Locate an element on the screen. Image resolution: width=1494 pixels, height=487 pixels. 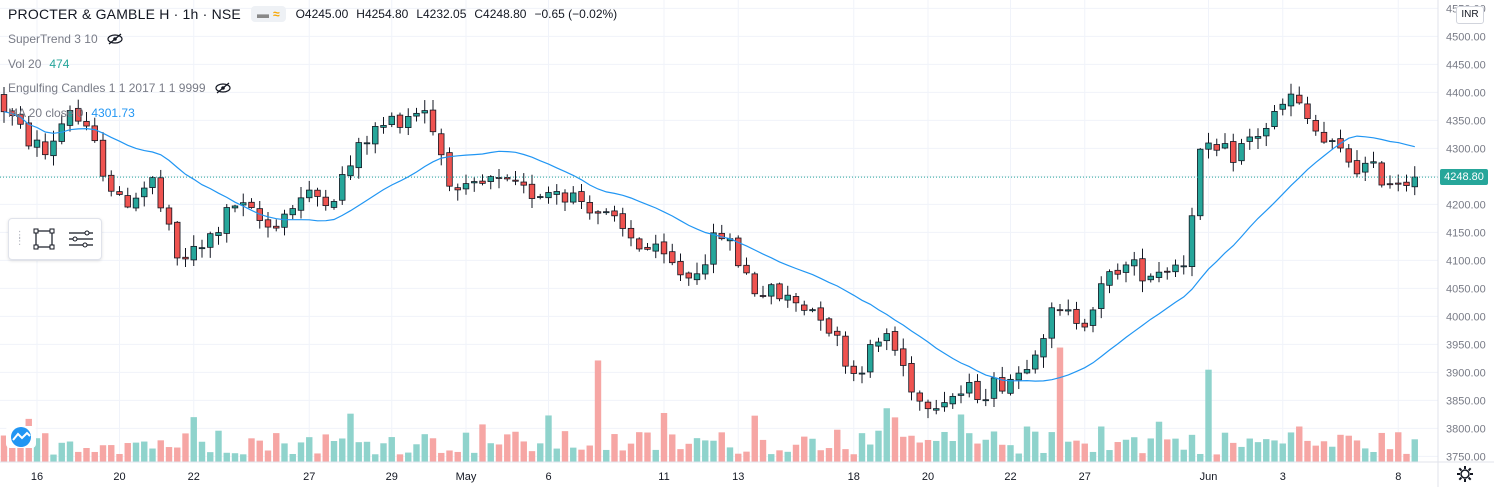
rectangle-tool-icon is located at coordinates (44, 239).